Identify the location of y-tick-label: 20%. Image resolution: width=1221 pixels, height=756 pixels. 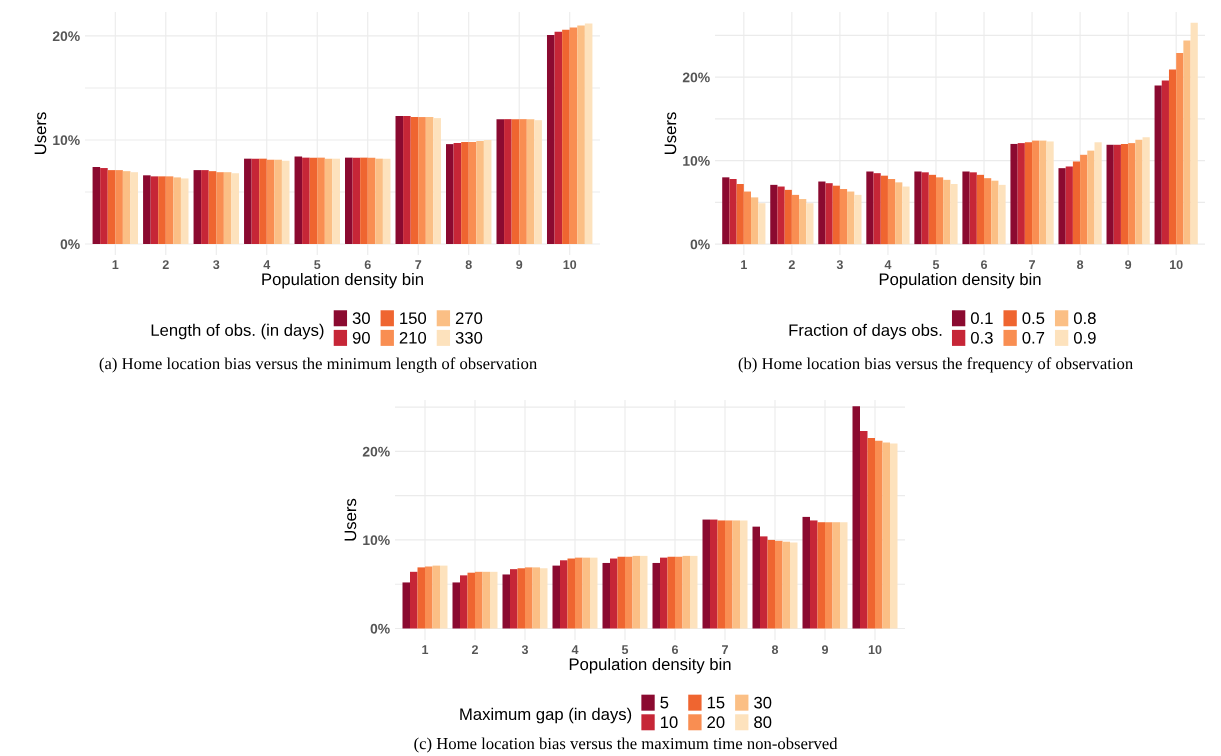
(66, 36).